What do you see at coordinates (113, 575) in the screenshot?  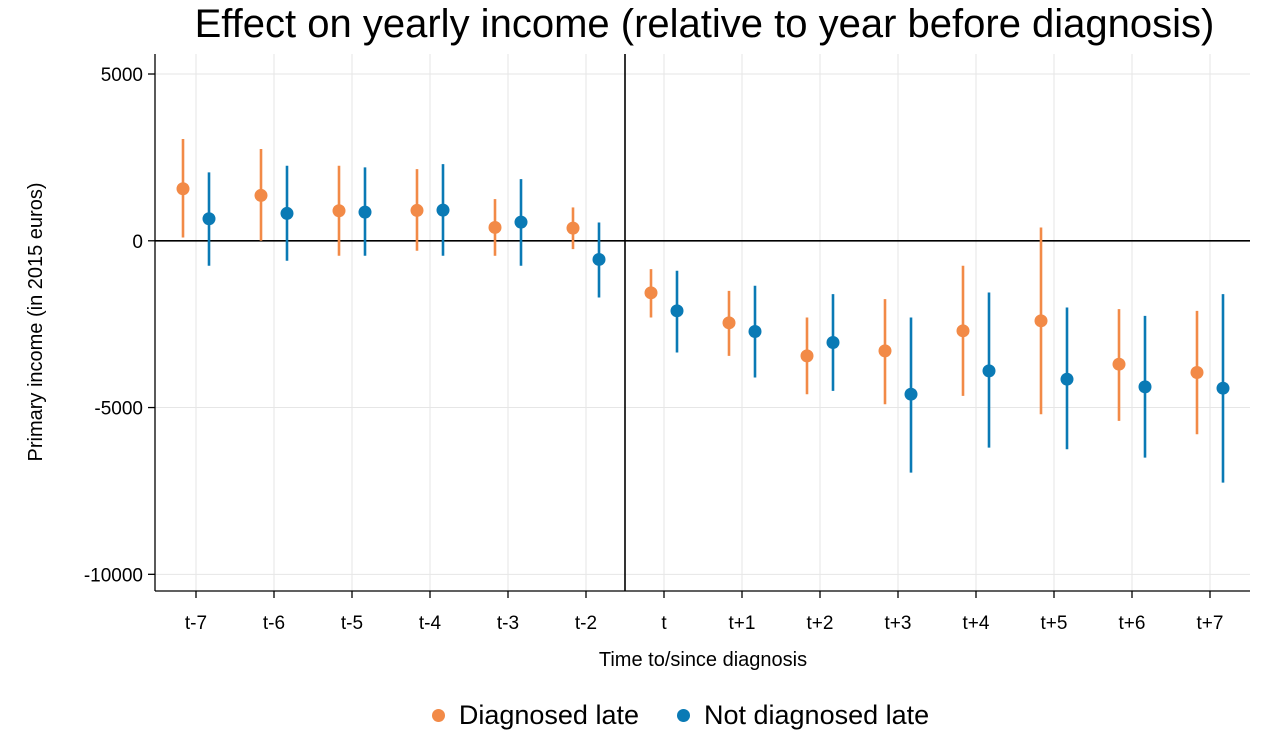 I see `y-tick-label: -10000` at bounding box center [113, 575].